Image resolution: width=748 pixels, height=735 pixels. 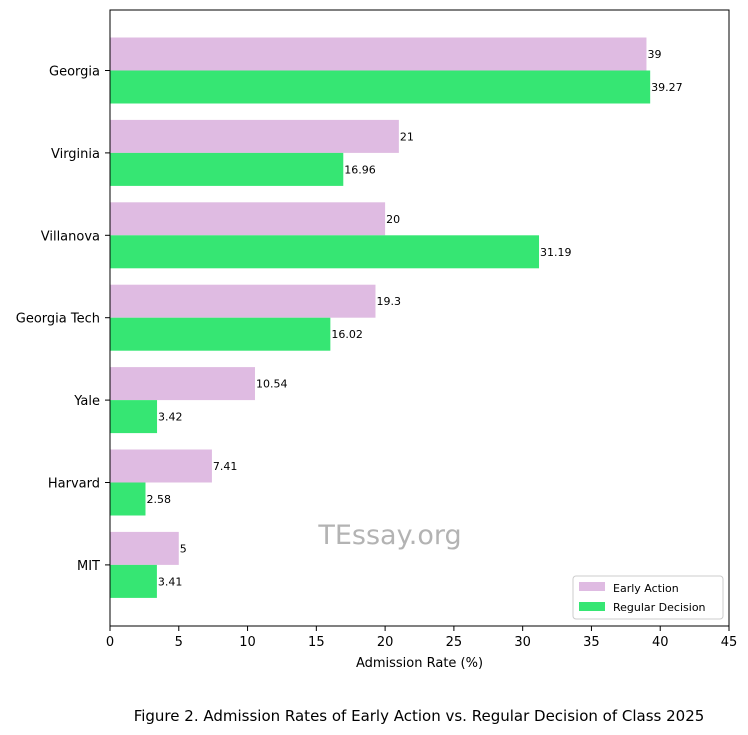 I want to click on bar-regular-decision-mit, so click(x=133, y=581).